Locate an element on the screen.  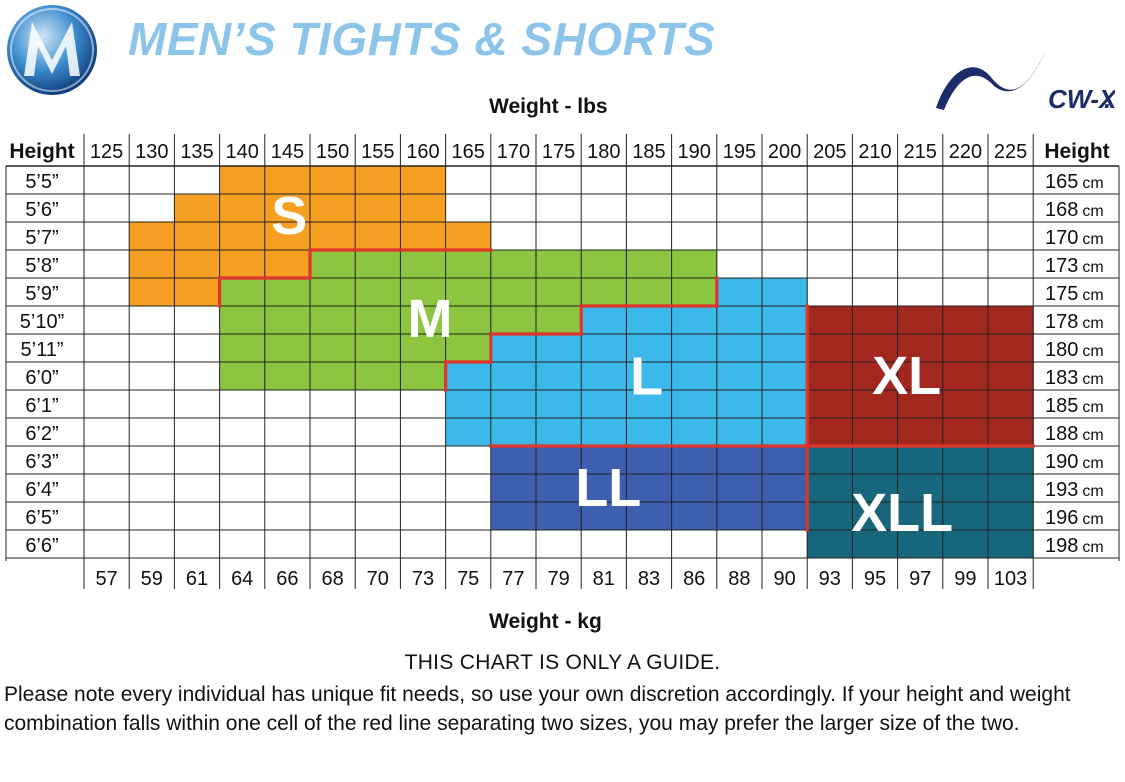
size-label-xll: XLL is located at coordinates (902, 513).